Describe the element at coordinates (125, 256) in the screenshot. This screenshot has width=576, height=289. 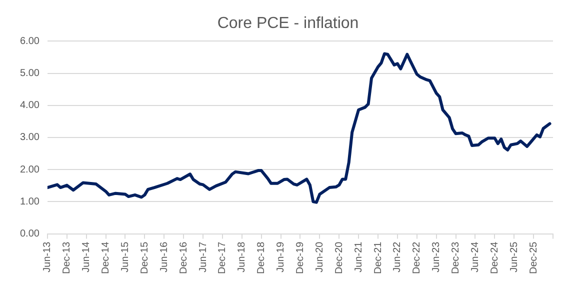
I see `x-tick-label: Jun-15` at that location.